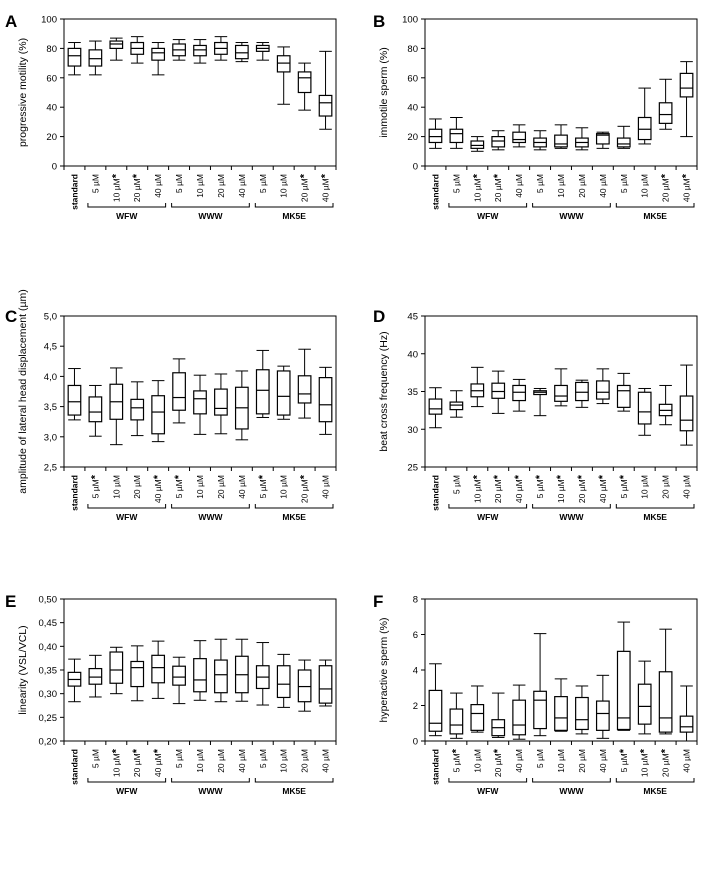 Image resolution: width=725 pixels, height=872 pixels. Describe the element at coordinates (51, 137) in the screenshot. I see `y-tick-label: 20` at that location.